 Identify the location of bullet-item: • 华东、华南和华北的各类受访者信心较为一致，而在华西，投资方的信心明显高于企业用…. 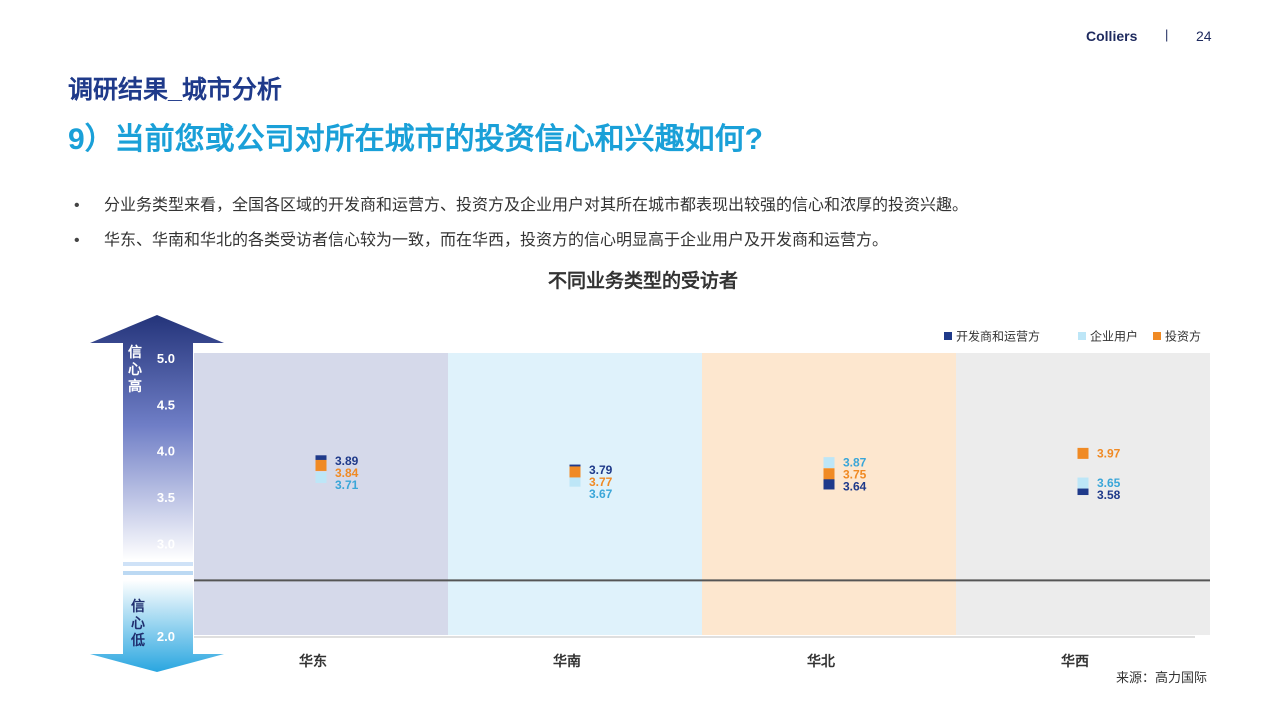
(521, 240).